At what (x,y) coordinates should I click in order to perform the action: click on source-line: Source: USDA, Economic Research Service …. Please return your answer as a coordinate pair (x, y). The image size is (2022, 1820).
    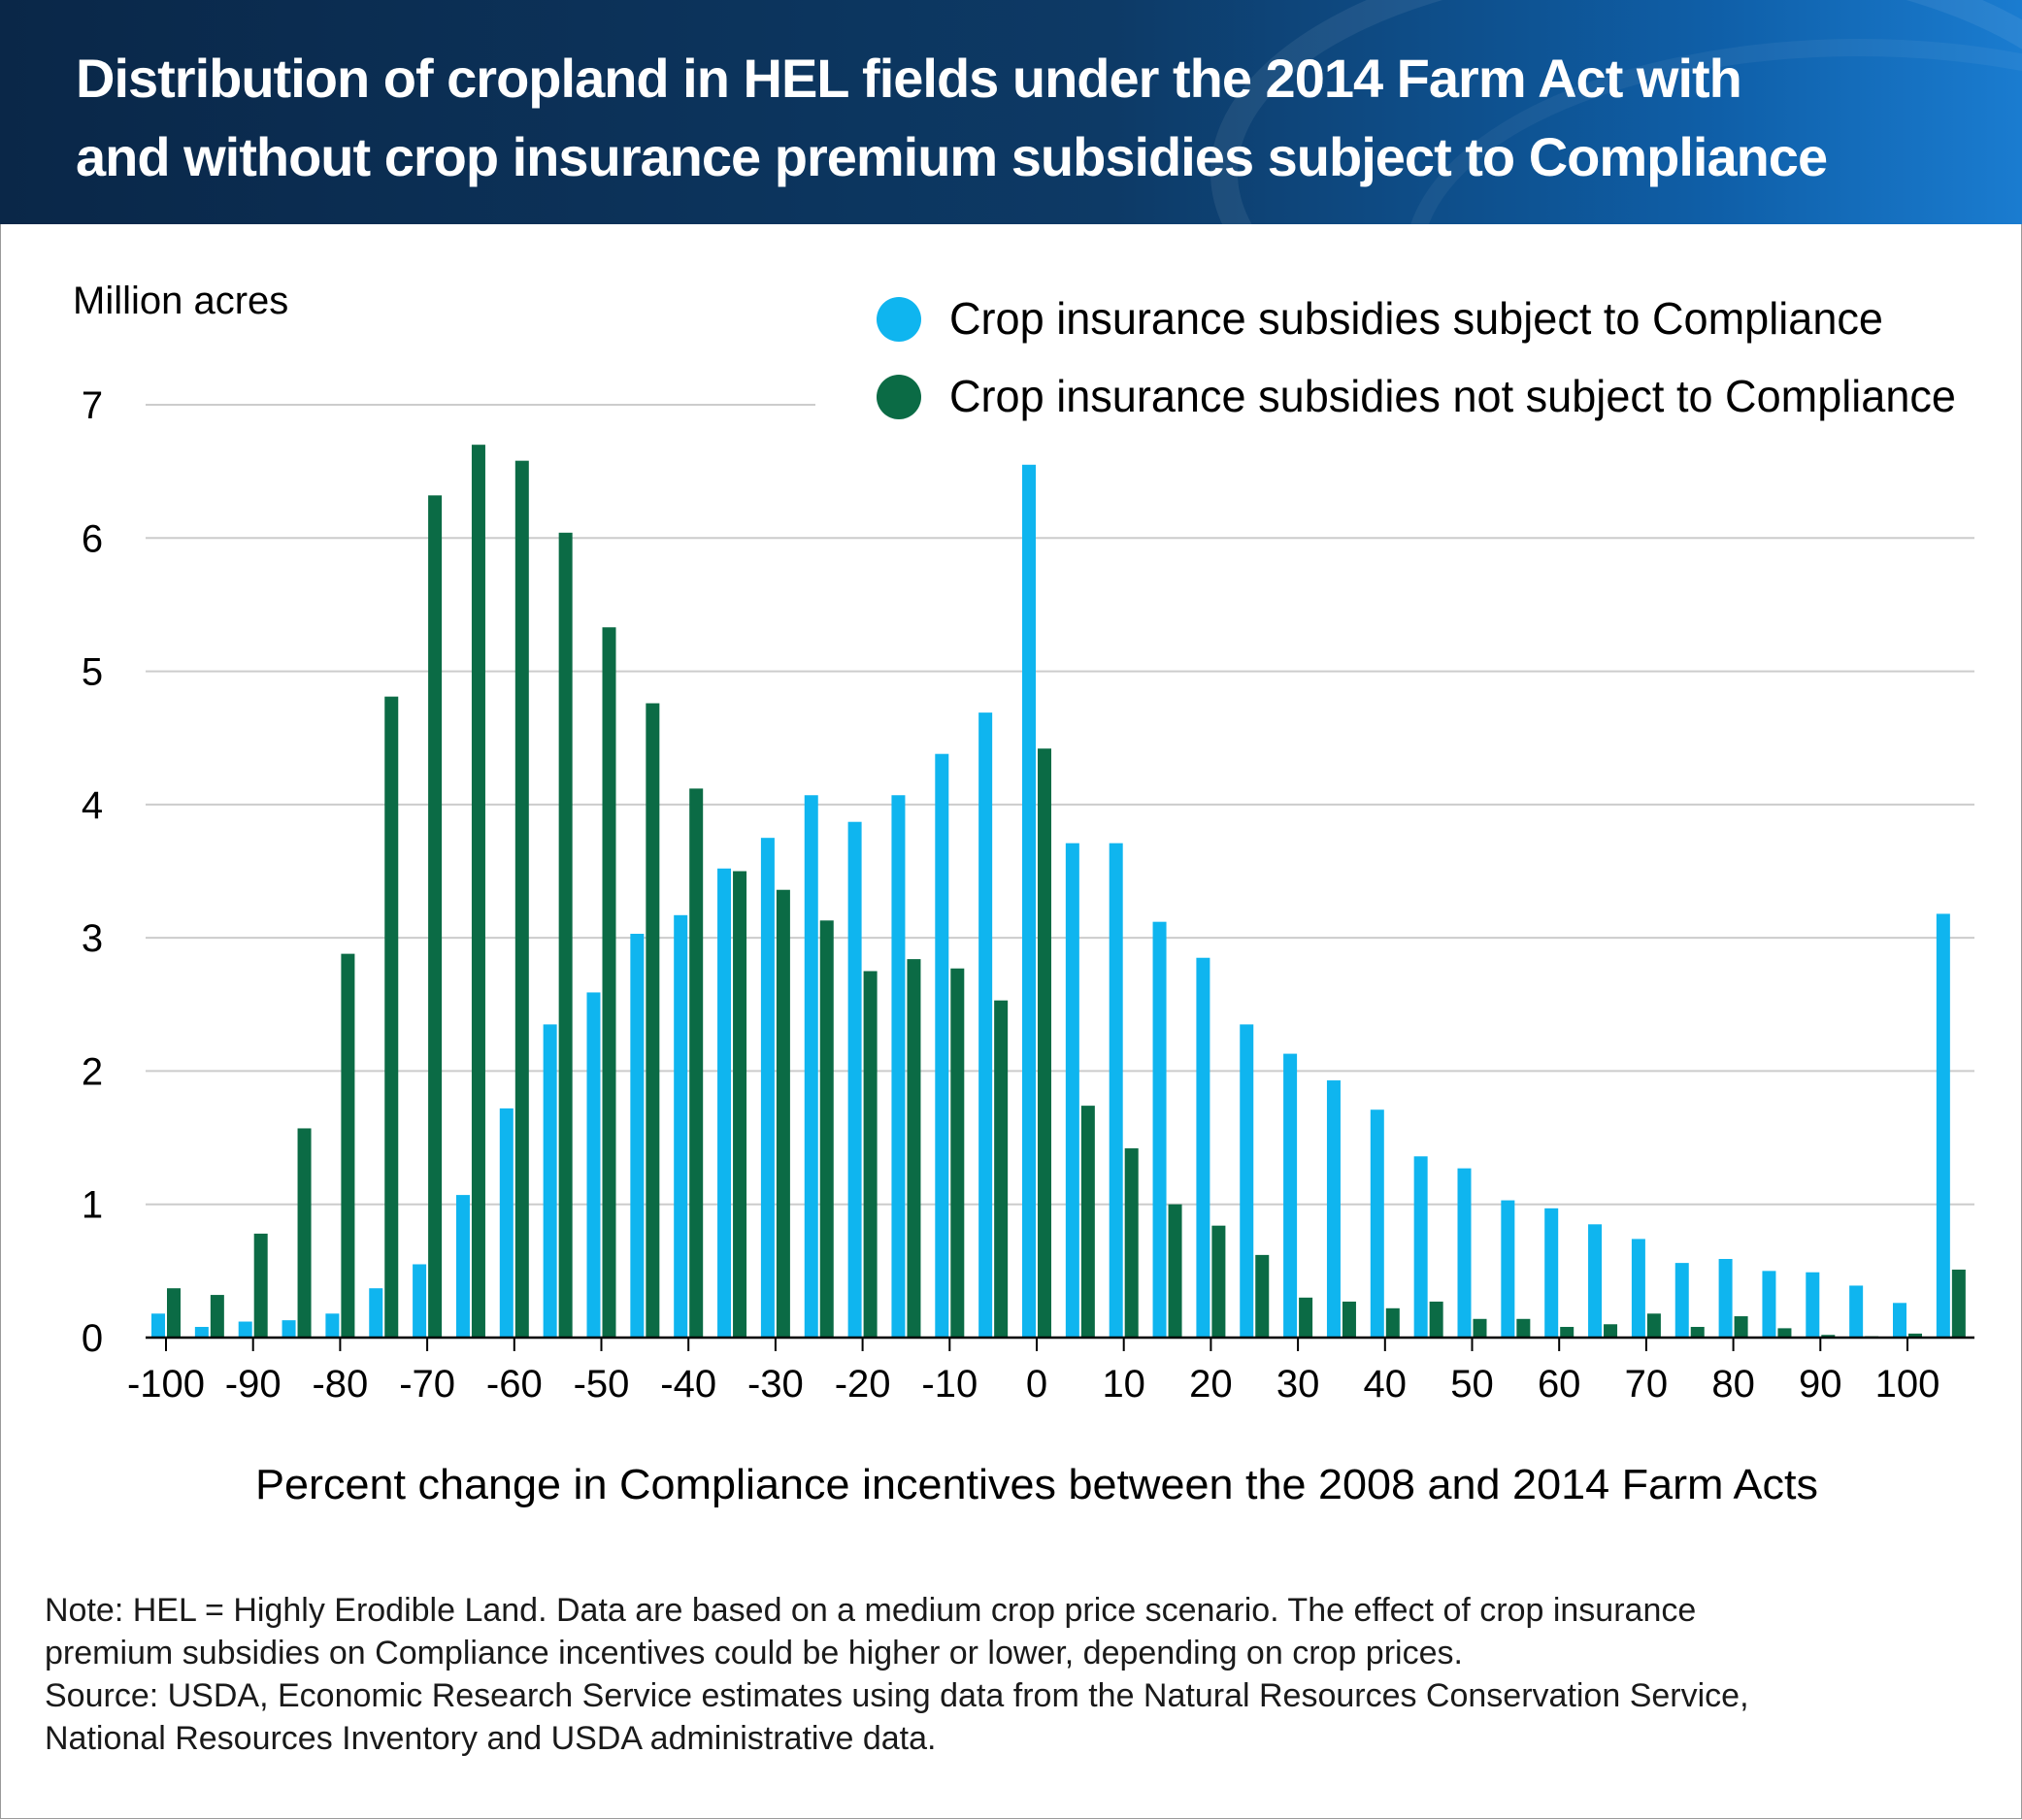
    Looking at the image, I should click on (897, 1695).